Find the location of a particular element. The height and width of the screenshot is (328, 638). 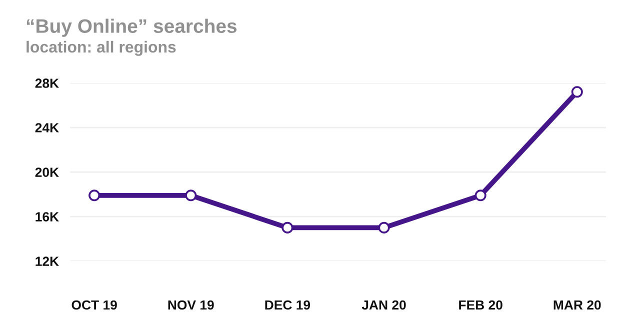

x-tick-label: DEC 19 is located at coordinates (287, 305).